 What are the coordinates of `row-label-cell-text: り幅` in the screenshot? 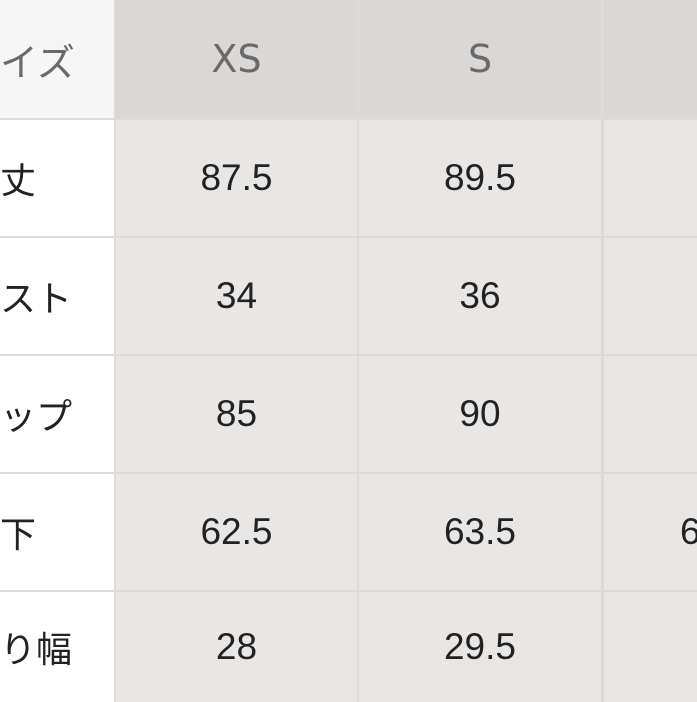 It's located at (36, 650).